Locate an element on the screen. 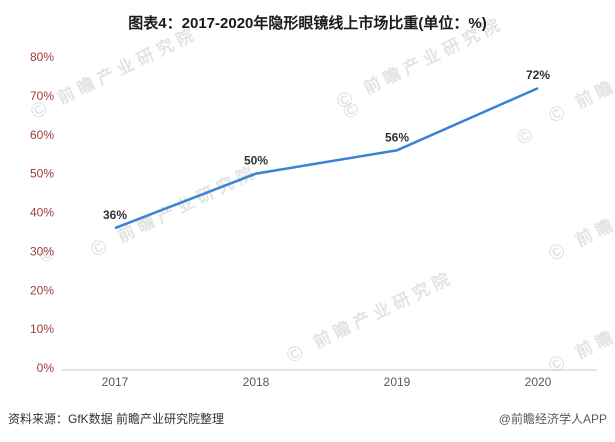 The image size is (615, 442). data-label: 56% is located at coordinates (397, 137).